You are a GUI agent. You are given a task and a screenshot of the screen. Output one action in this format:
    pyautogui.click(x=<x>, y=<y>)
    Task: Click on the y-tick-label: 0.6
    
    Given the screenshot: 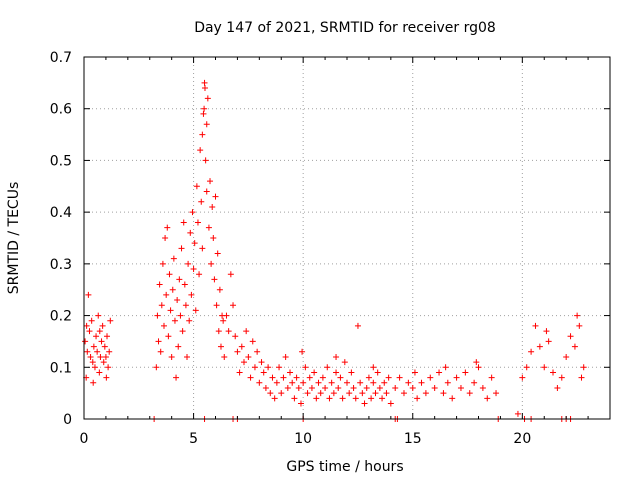 What is the action you would take?
    pyautogui.click(x=61, y=110)
    